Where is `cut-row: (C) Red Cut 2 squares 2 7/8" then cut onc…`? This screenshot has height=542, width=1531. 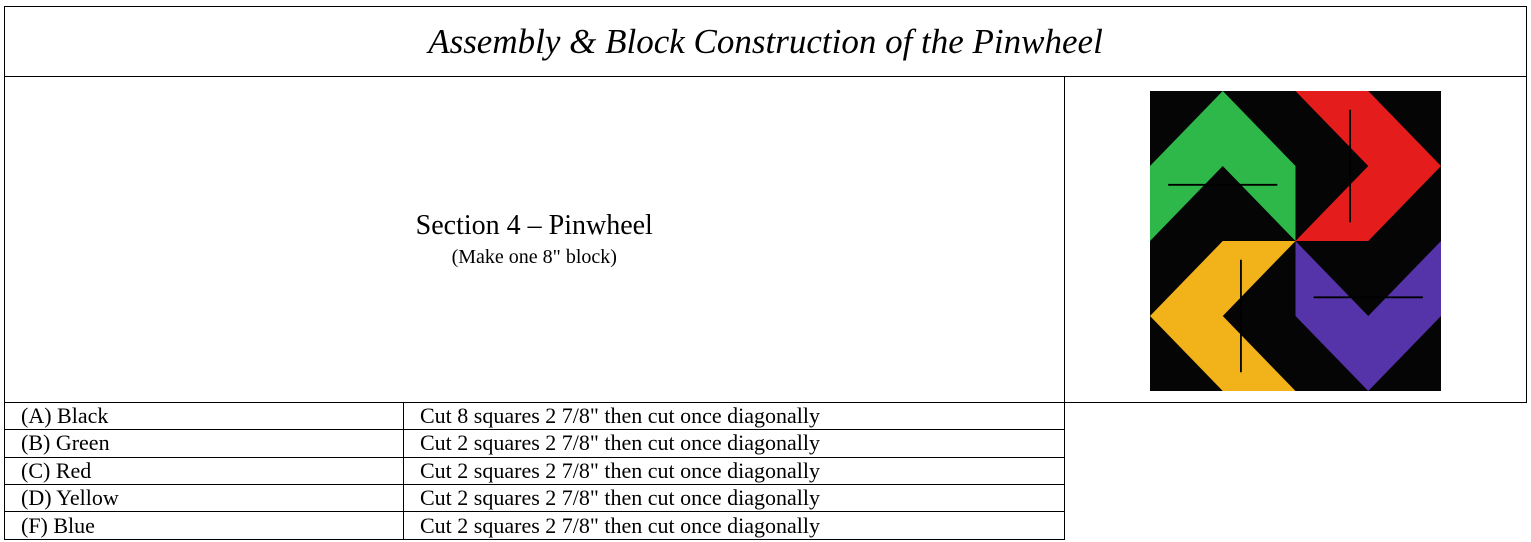
cut-row: (C) Red Cut 2 squares 2 7/8" then cut onc… is located at coordinates (765, 471).